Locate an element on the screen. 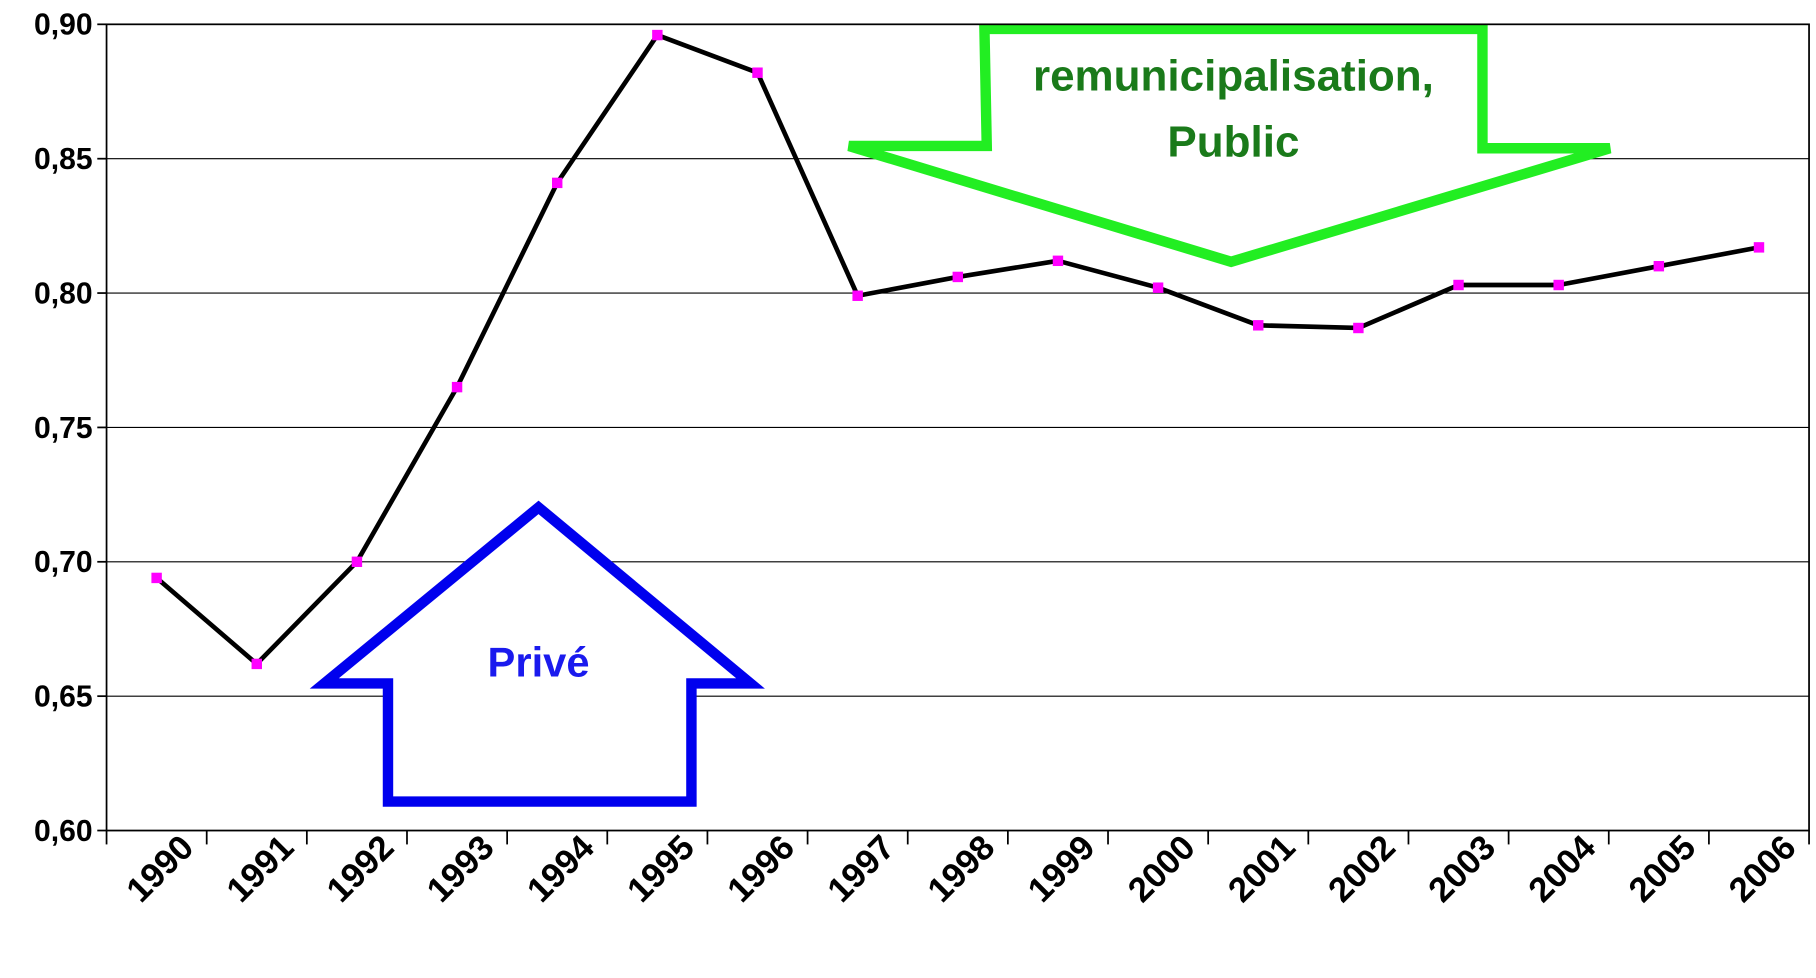 This screenshot has height=978, width=1816. x-tick-label: 1999 is located at coordinates (1062, 869).